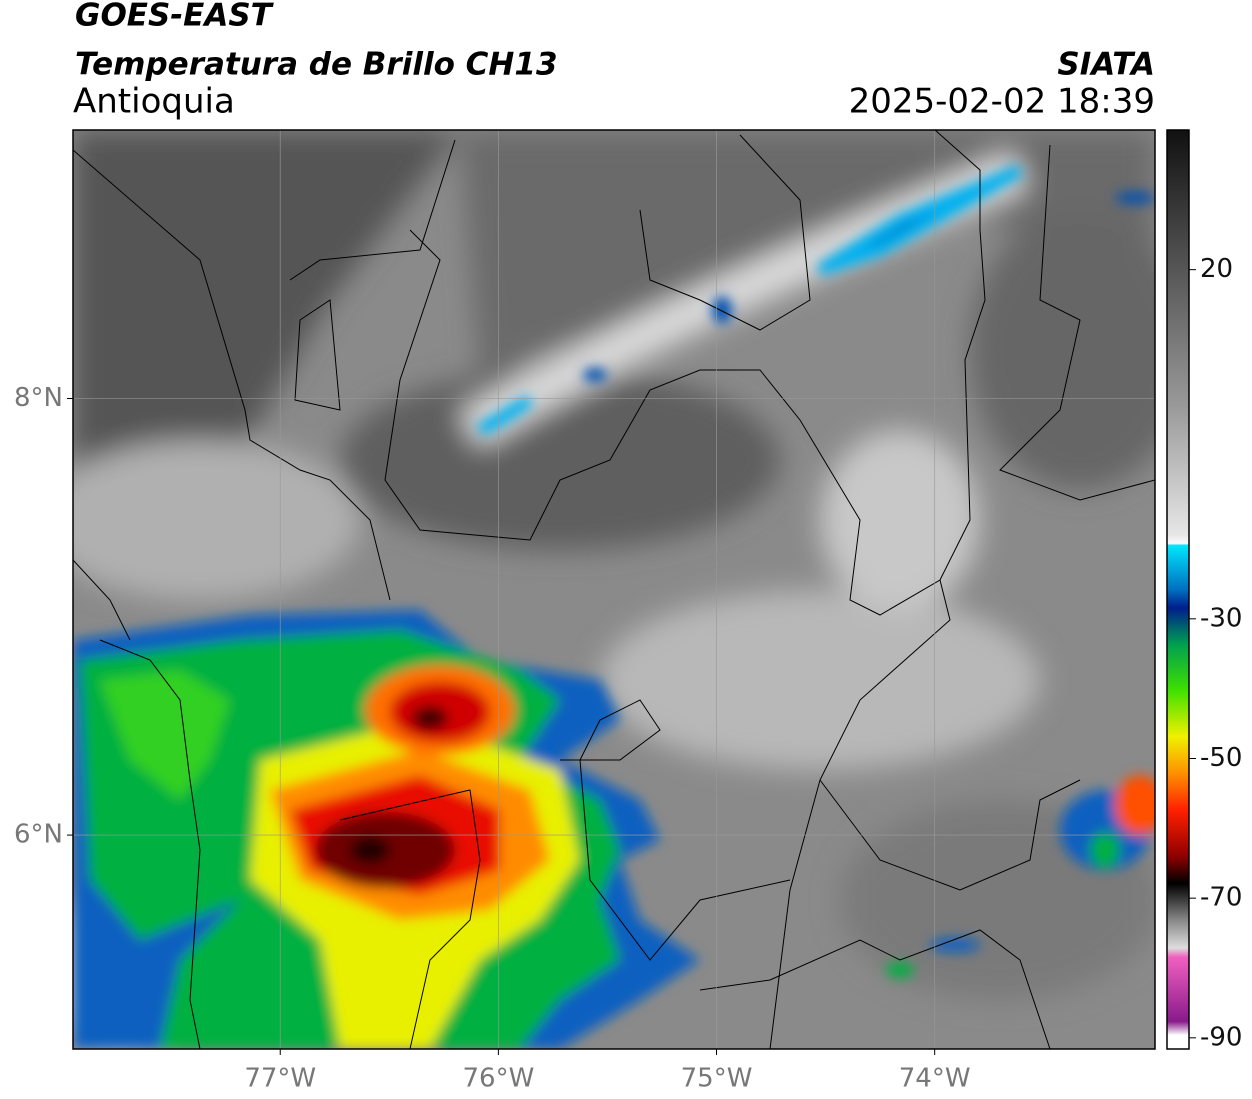 The width and height of the screenshot is (1252, 1099). I want to click on source: SIATA, so click(1106, 65).